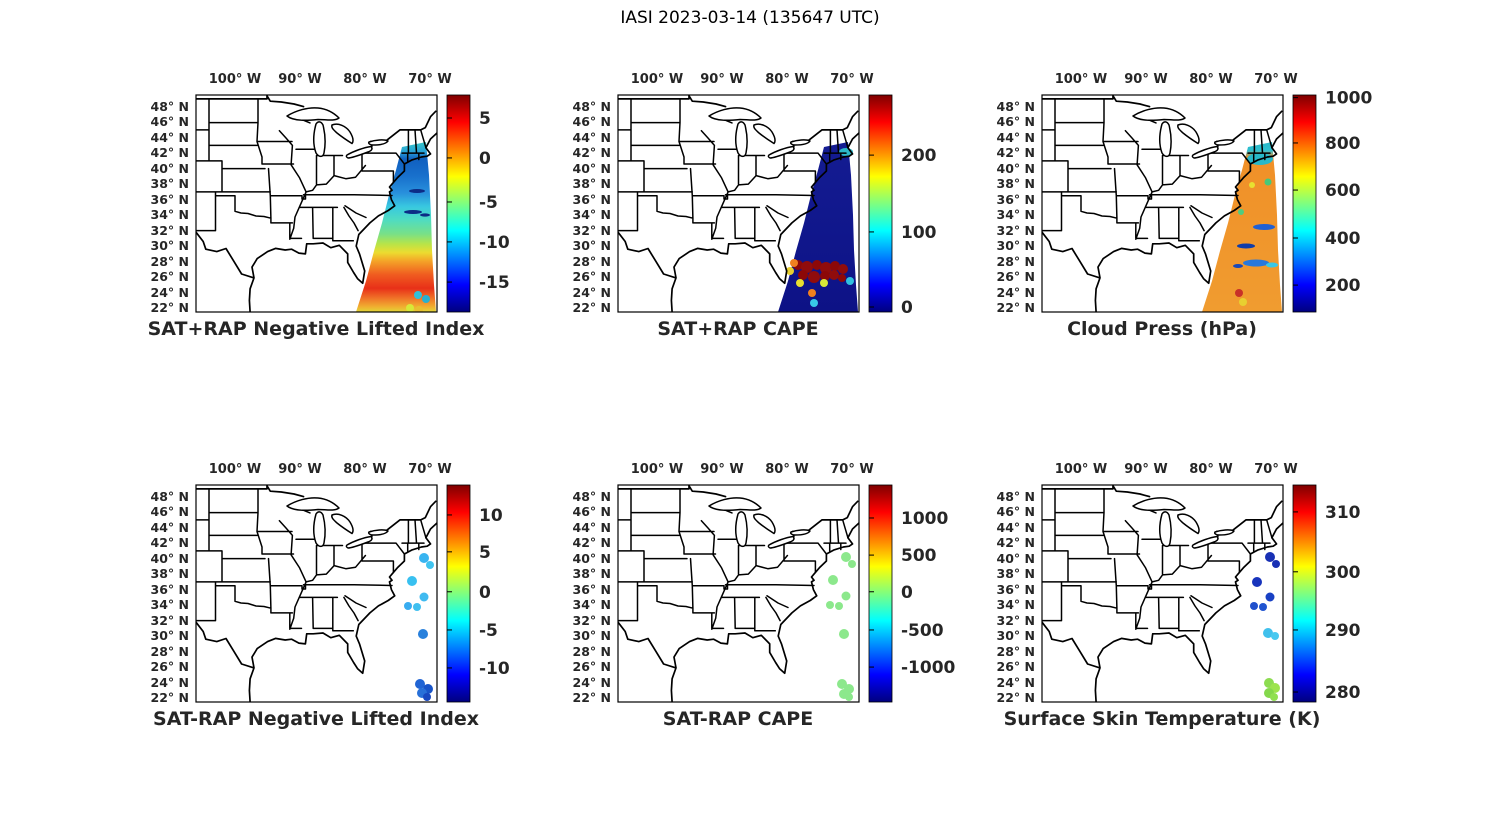 The height and width of the screenshot is (825, 1500). Describe the element at coordinates (1326, 593) in the screenshot. I see `colorbar: 310 300 290 280` at that location.